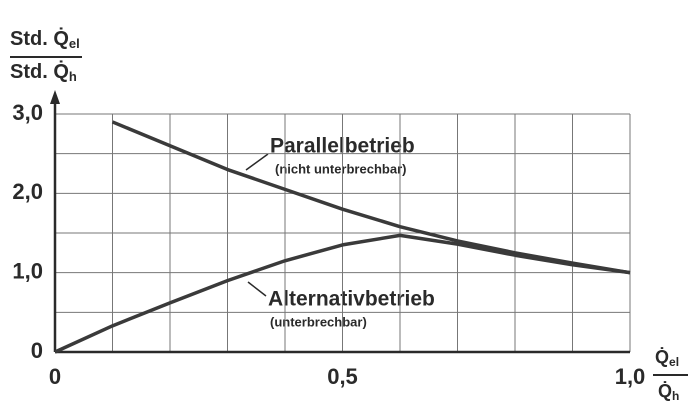 This screenshot has height=412, width=695. Describe the element at coordinates (665, 390) in the screenshot. I see `x-label-den-main: Q̇` at that location.